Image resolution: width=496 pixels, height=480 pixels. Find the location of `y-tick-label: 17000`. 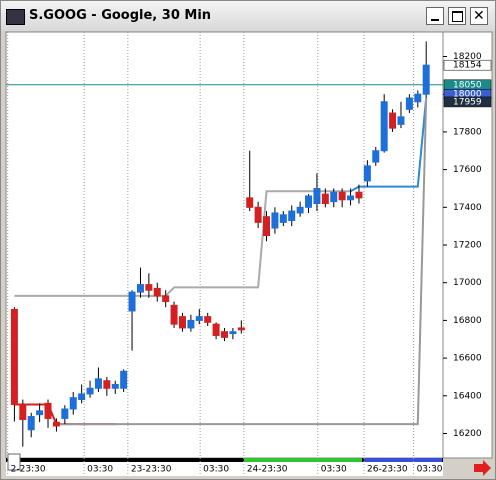

y-tick-label: 17000 is located at coordinates (467, 283).